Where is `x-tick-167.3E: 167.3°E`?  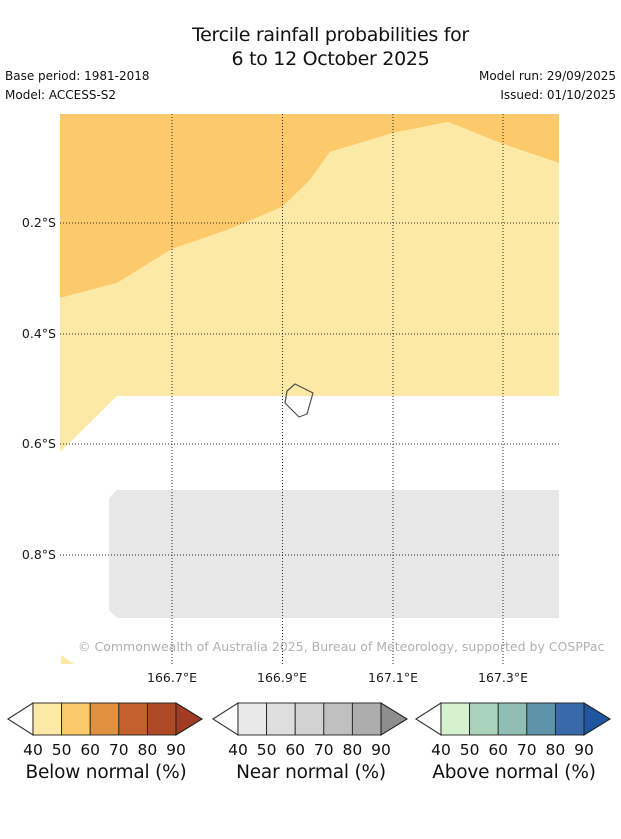
x-tick-167.3E: 167.3°E is located at coordinates (503, 677).